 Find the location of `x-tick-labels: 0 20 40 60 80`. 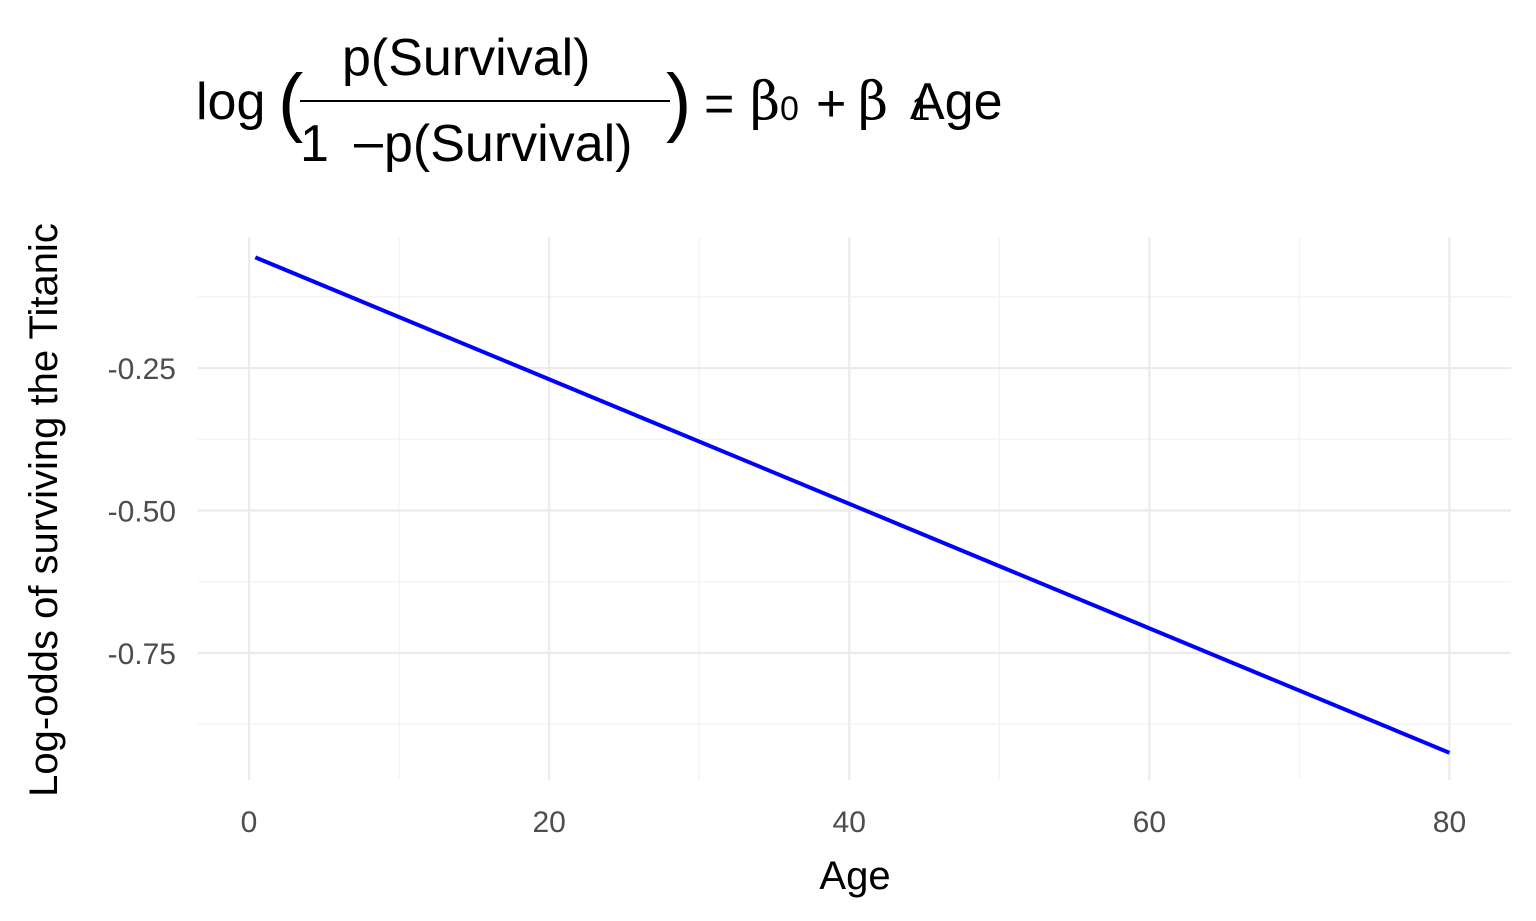

x-tick-labels: 0 20 40 60 80 is located at coordinates (853, 822).